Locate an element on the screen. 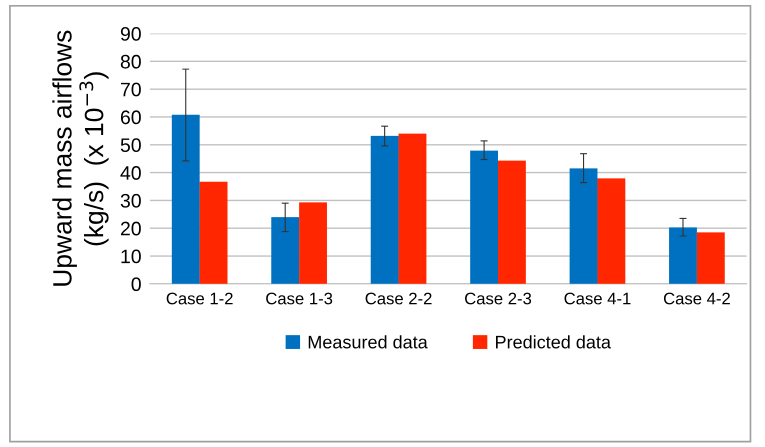  x-tick-label: Case 4-1 is located at coordinates (597, 298).